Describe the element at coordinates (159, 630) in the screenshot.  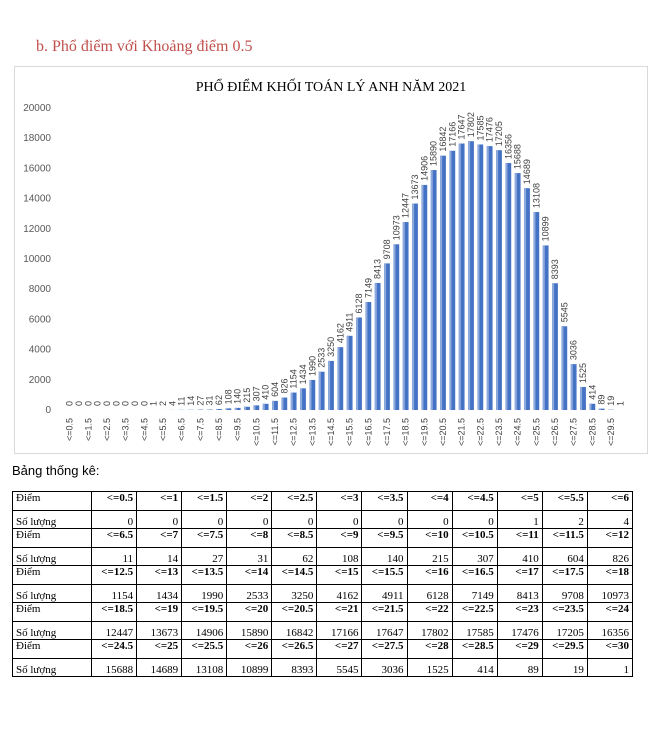
I see `count-cell: 13673` at that location.